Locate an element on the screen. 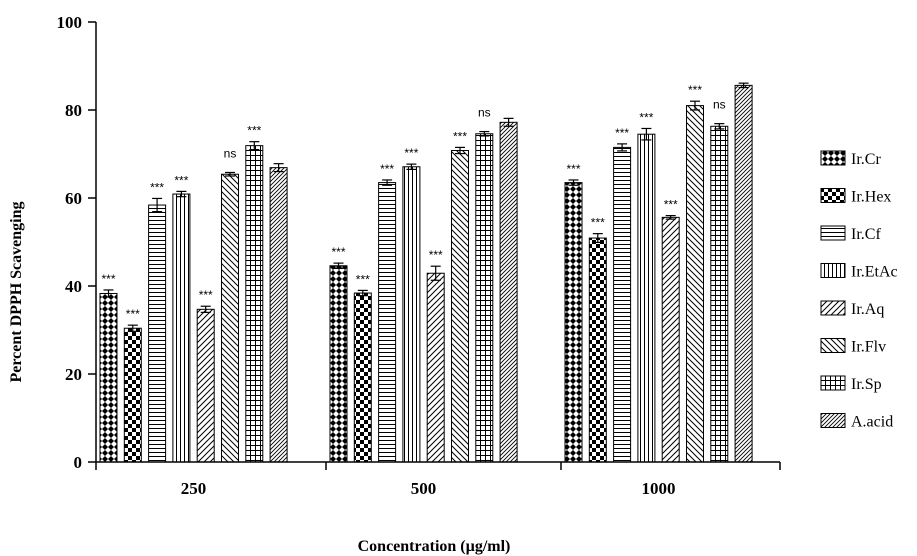 The height and width of the screenshot is (556, 917). legend-label: Ir.Aq is located at coordinates (867, 309).